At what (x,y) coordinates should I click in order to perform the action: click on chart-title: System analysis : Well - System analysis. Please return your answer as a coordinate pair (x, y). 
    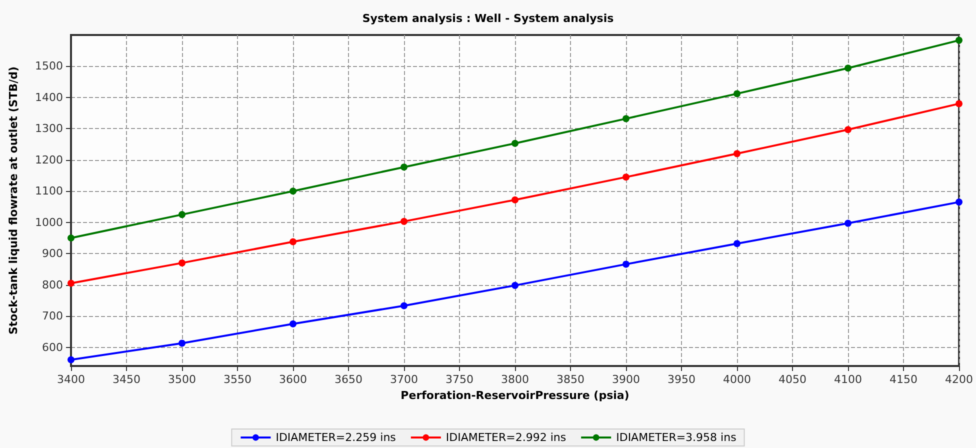
    Looking at the image, I should click on (488, 18).